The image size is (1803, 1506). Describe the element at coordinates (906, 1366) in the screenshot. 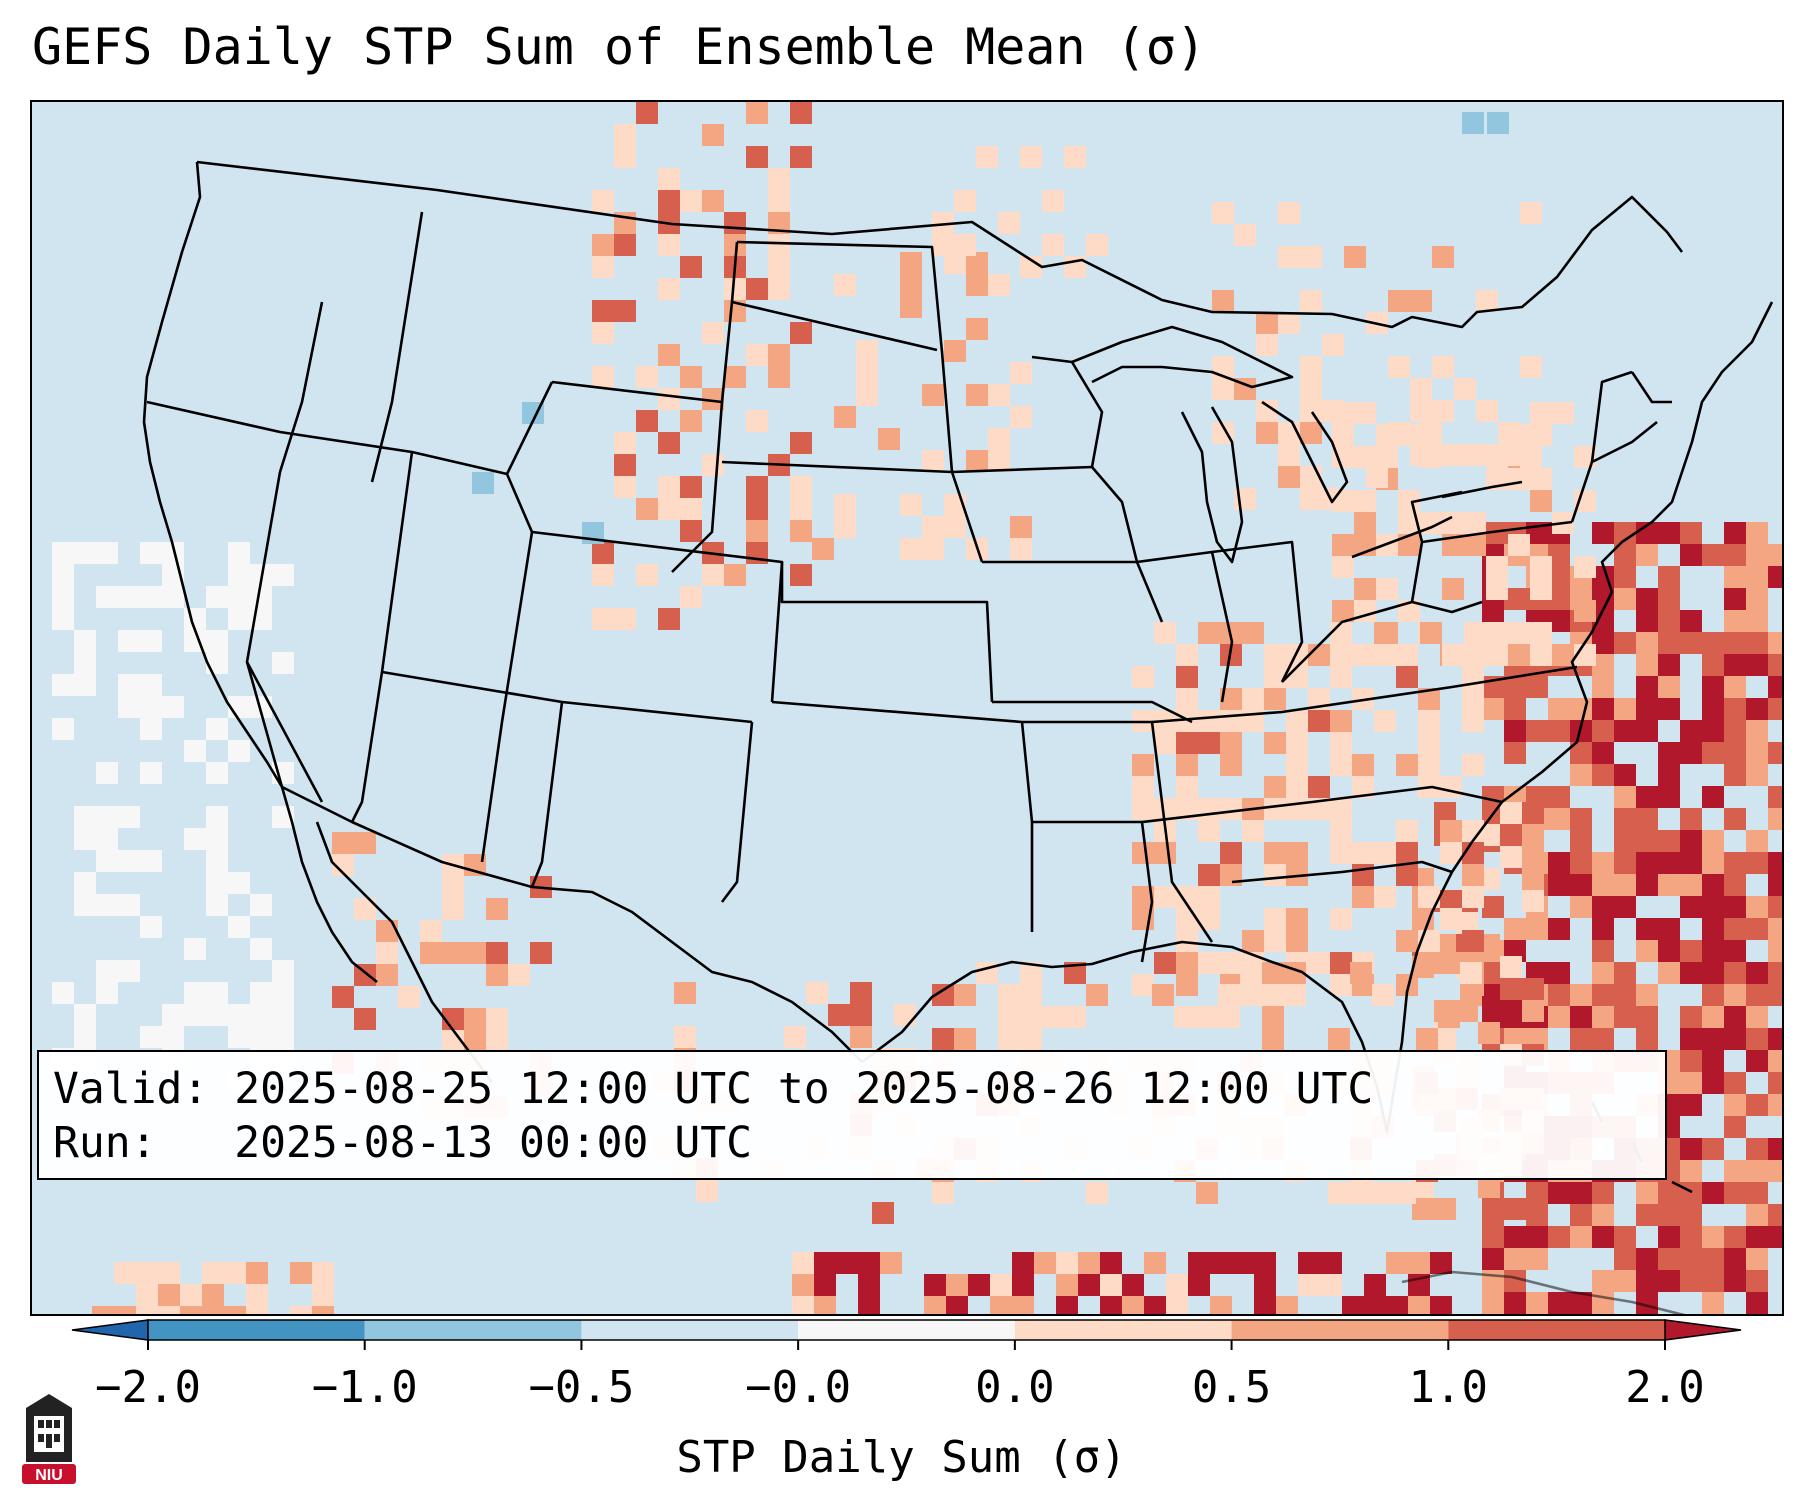

I see `colorbar: −2.0 −1.0 −0.5 −0.0 0.0 0.5 1.0 2.0` at that location.